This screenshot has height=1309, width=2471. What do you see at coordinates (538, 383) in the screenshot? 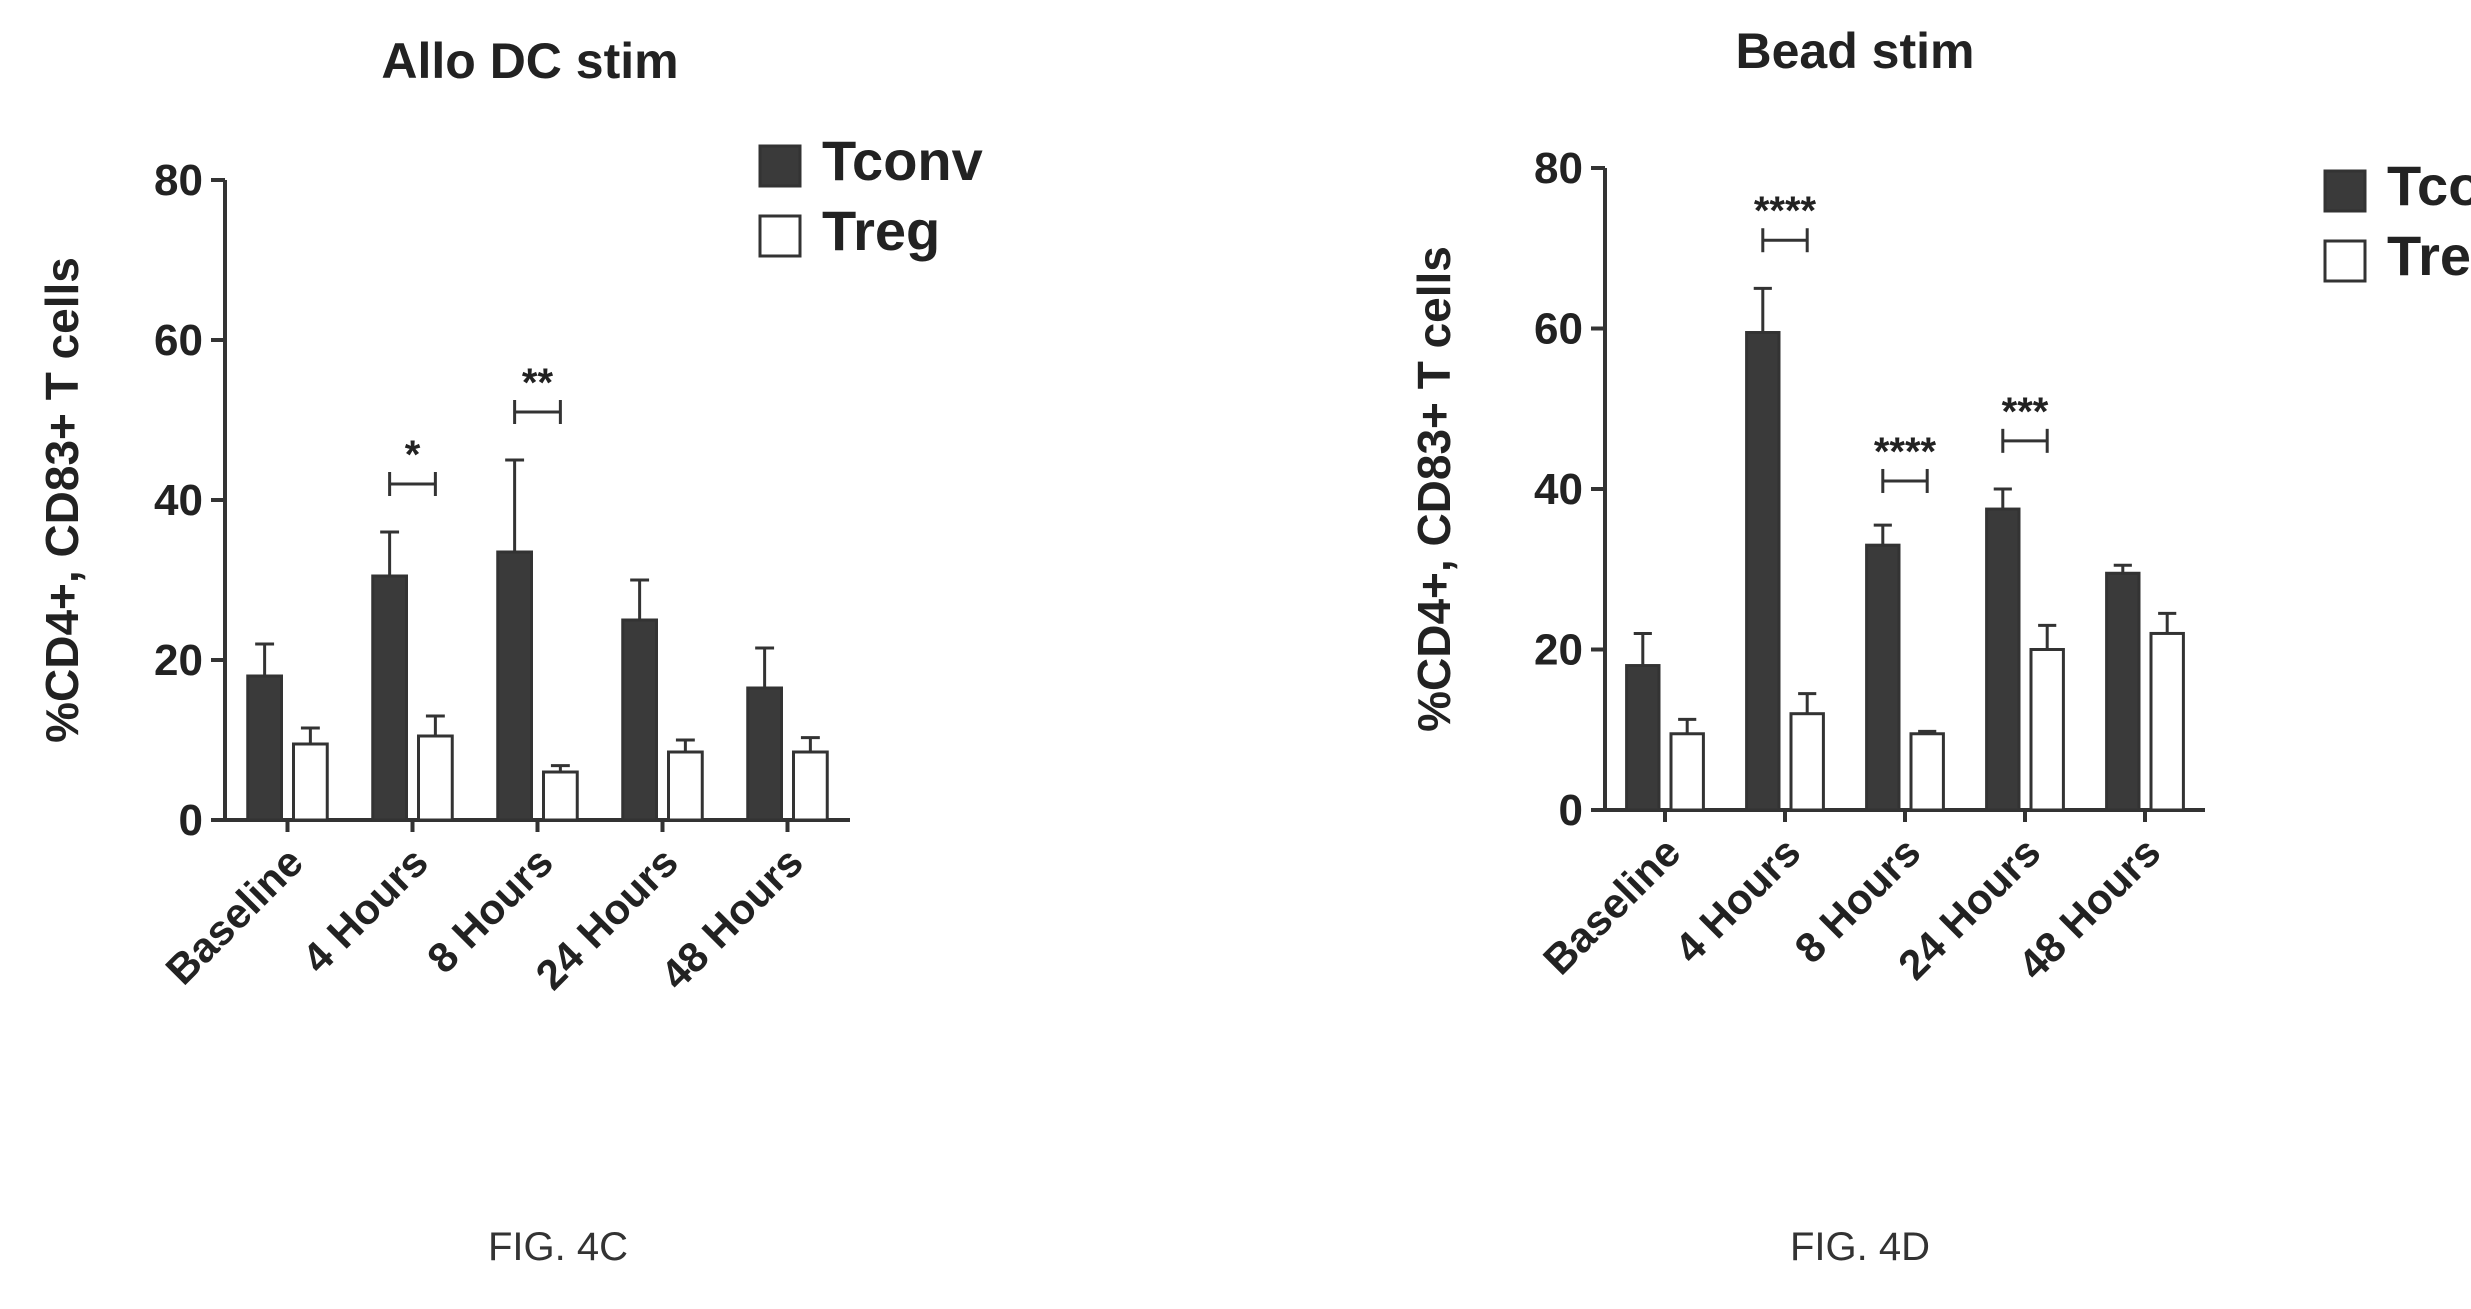
I see `significance-label: **` at bounding box center [538, 383].